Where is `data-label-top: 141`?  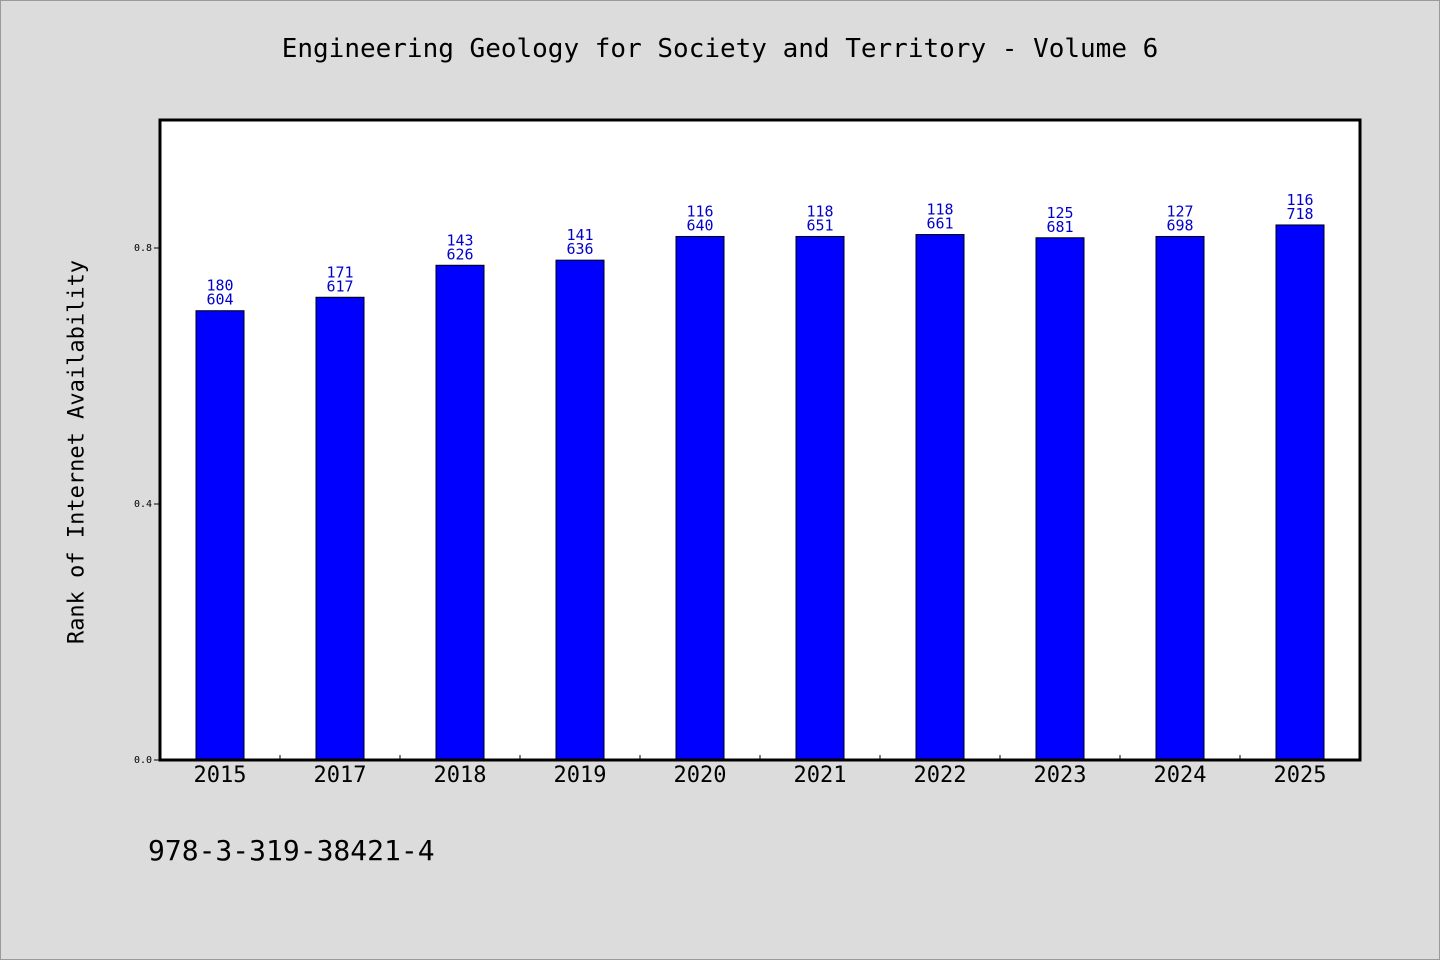 data-label-top: 141 is located at coordinates (579, 235).